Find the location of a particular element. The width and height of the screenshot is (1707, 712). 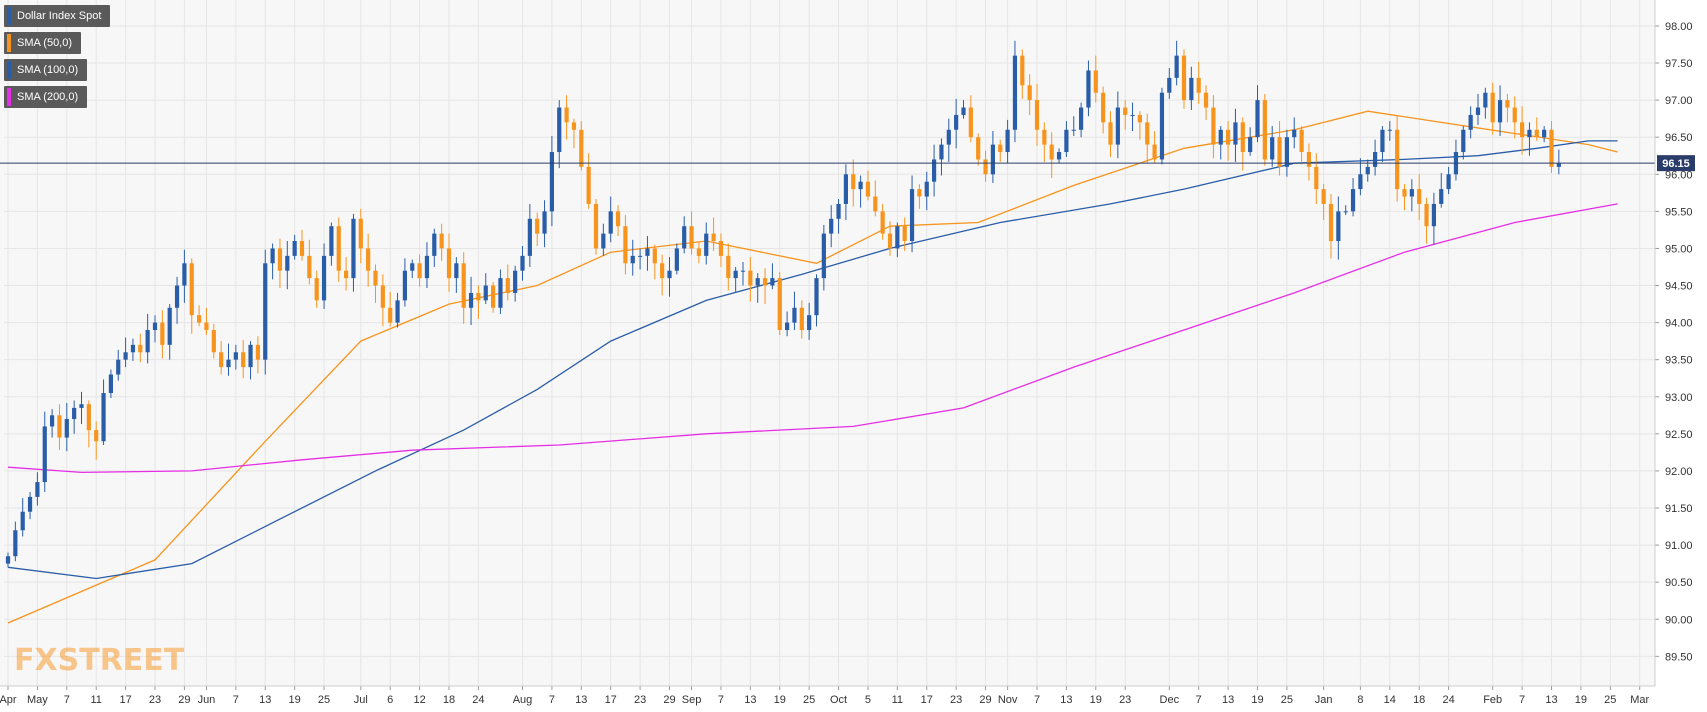

fxstreet-watermark: FXSTREET is located at coordinates (99, 660).